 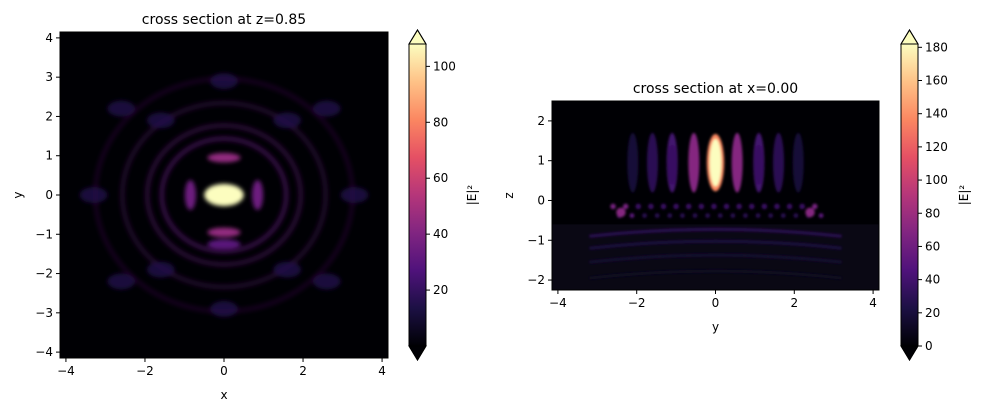 What do you see at coordinates (936, 147) in the screenshot?
I see `colorbar-tick-label: 120` at bounding box center [936, 147].